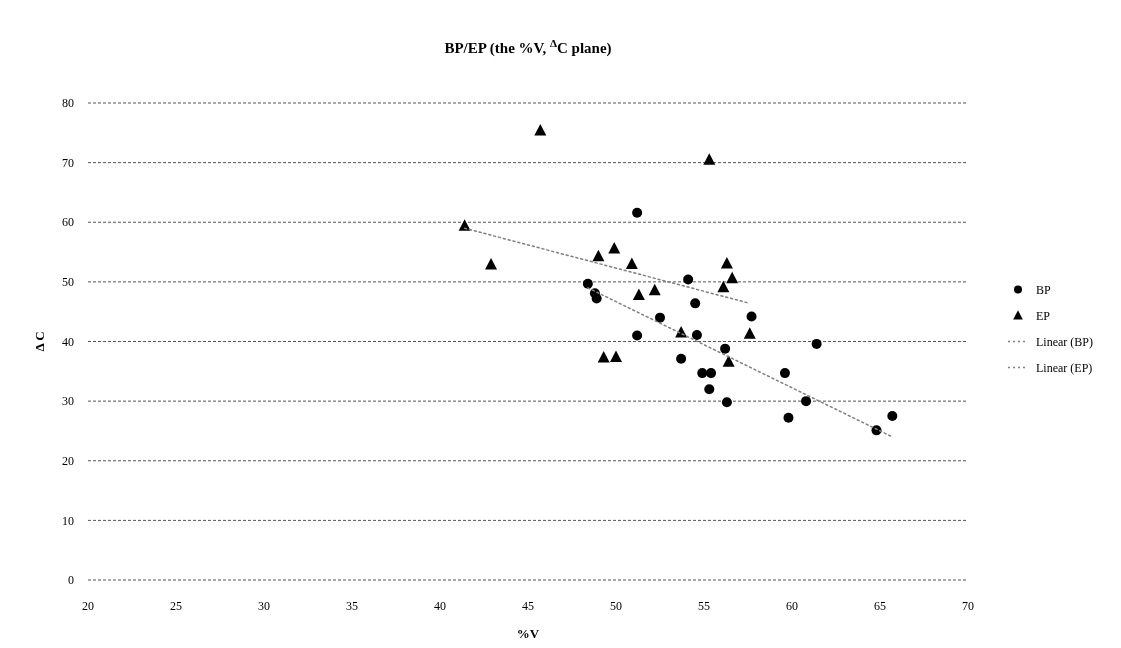 The height and width of the screenshot is (648, 1121). What do you see at coordinates (68, 222) in the screenshot?
I see `y-tick-label: 60` at bounding box center [68, 222].